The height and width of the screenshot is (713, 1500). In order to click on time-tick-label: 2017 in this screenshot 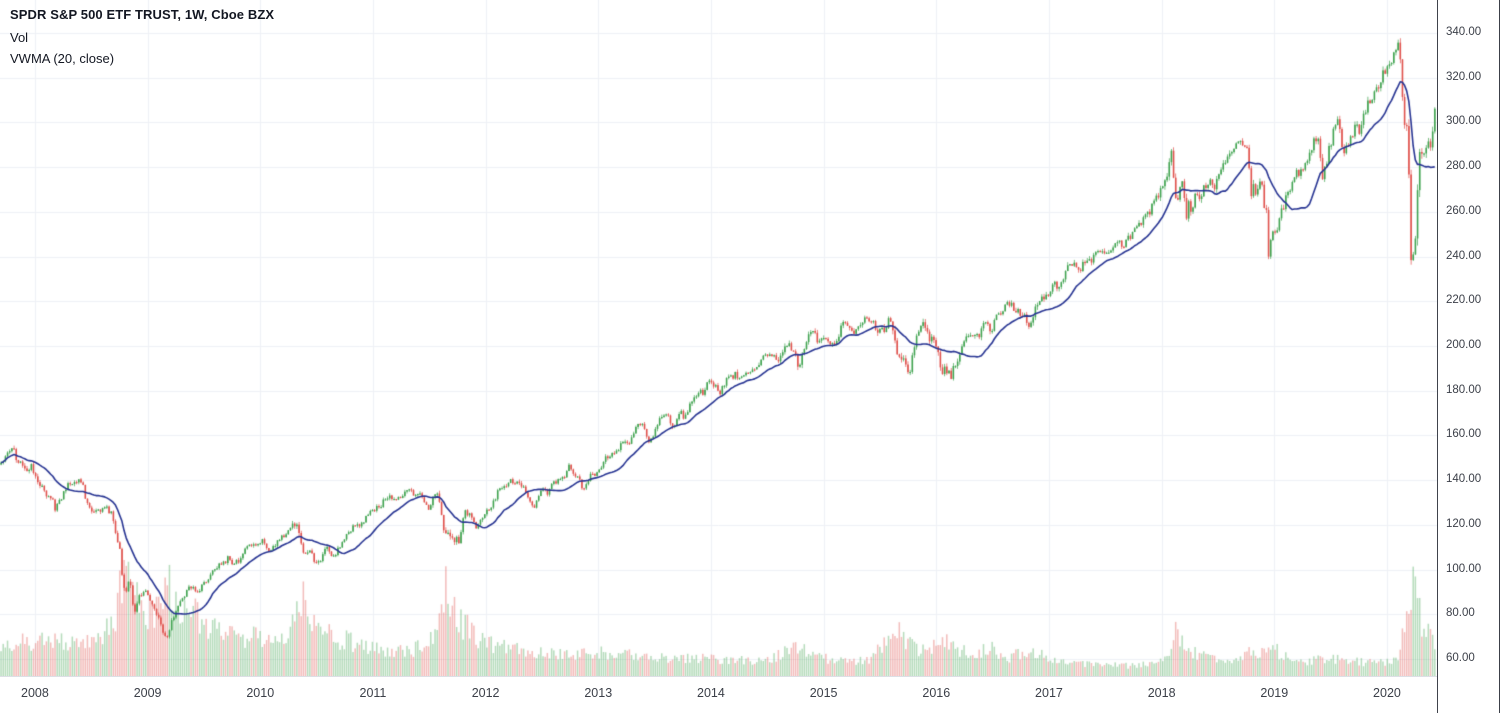, I will do `click(1049, 693)`.